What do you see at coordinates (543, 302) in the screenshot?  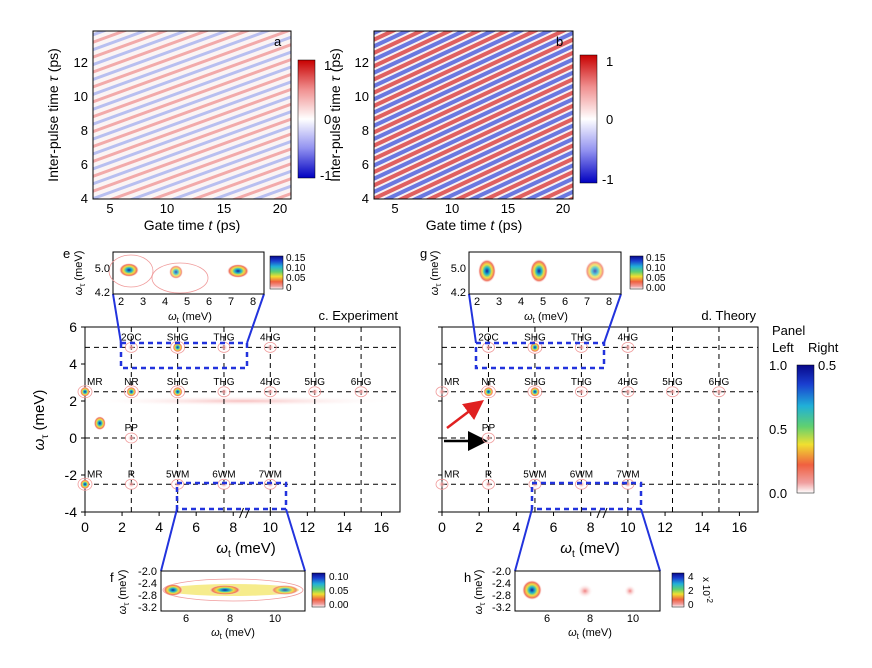 I see `x-tick-label: 5` at bounding box center [543, 302].